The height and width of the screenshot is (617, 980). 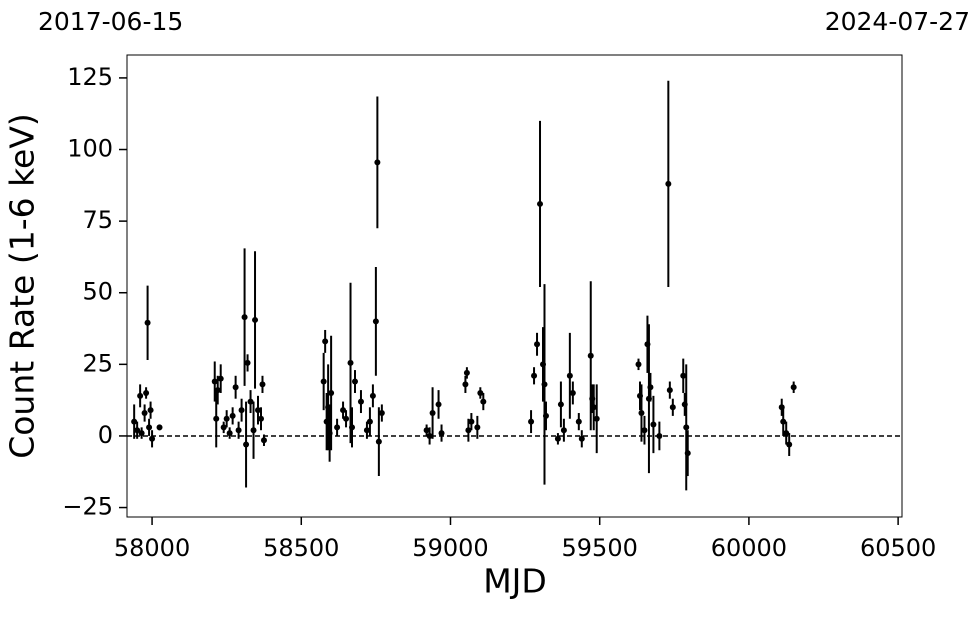 What do you see at coordinates (105, 435) in the screenshot?
I see `y-tick-label: 0` at bounding box center [105, 435].